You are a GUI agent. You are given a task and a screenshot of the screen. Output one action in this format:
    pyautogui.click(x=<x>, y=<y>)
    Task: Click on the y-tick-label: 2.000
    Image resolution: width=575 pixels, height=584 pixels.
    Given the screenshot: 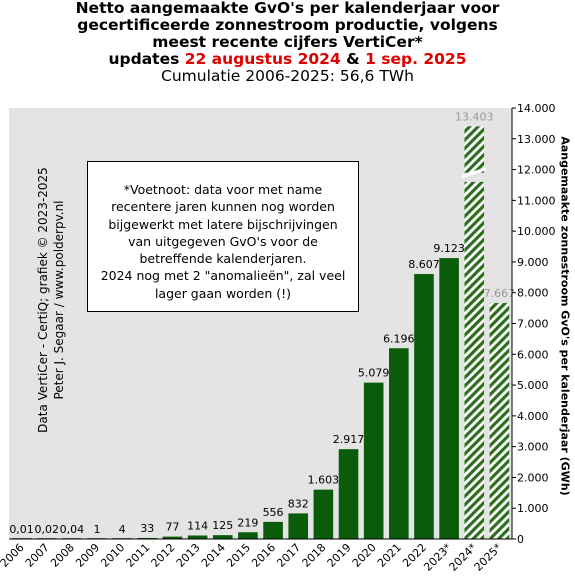 What is the action you would take?
    pyautogui.click(x=533, y=477)
    